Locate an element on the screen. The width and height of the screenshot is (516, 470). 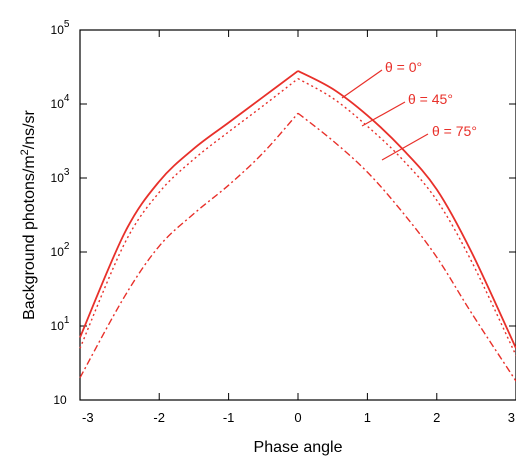
x-tick-label: 1 is located at coordinates (367, 417).